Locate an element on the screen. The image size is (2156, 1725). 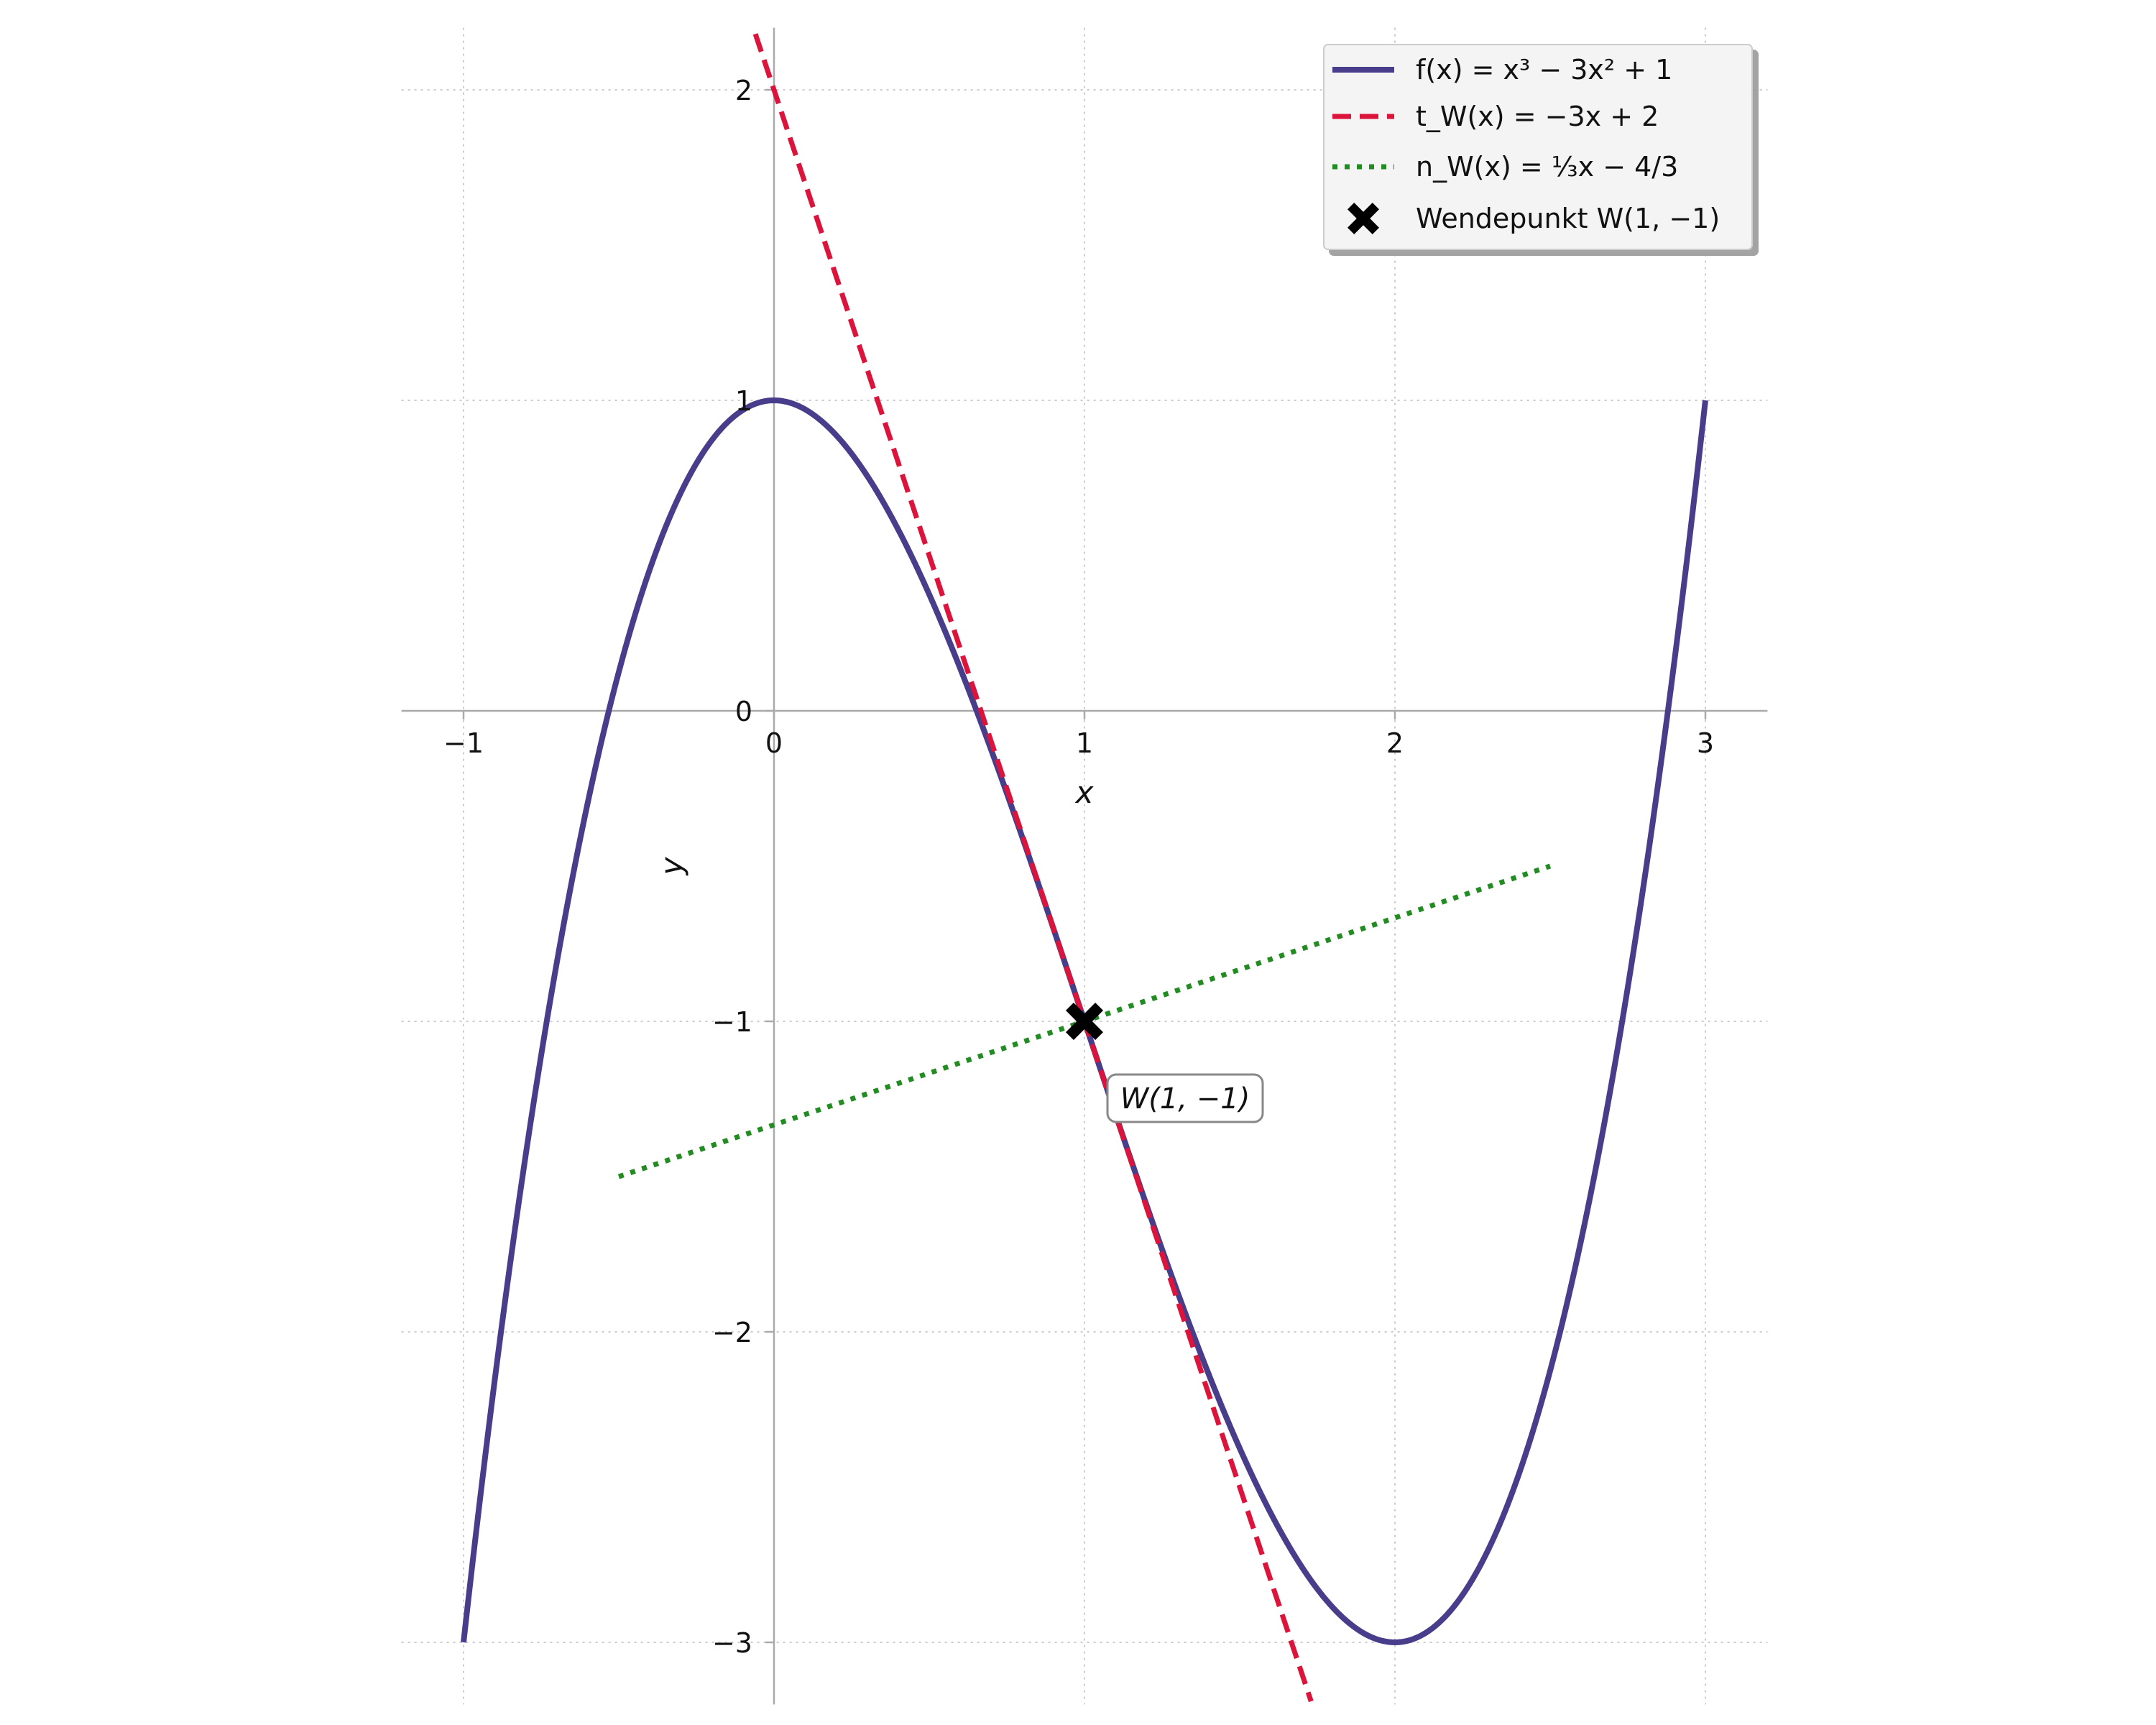
legend-label-W: Wendepunkt W(1, −1) is located at coordinates (1568, 218).